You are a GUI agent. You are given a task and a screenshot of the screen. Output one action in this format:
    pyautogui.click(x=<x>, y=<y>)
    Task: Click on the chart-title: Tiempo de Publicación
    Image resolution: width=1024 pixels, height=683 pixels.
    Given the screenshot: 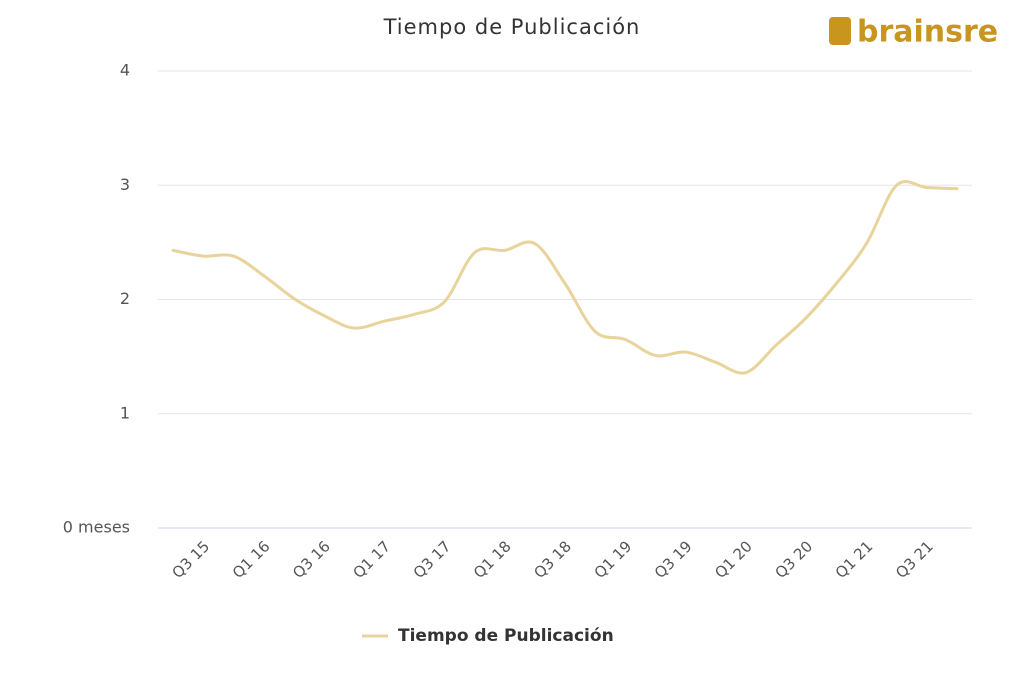 What is the action you would take?
    pyautogui.click(x=512, y=27)
    